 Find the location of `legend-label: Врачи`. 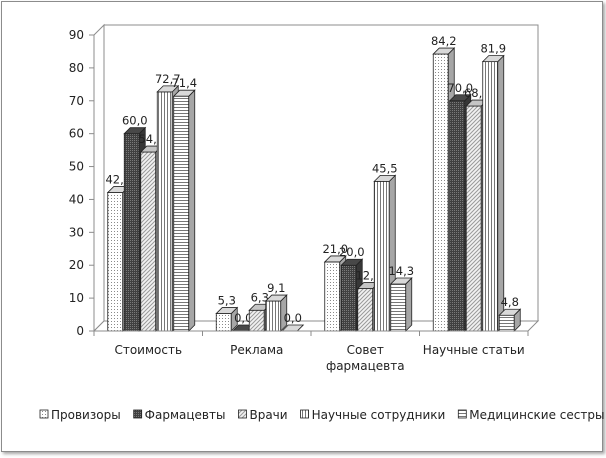

legend-label: Врачи is located at coordinates (268, 415).